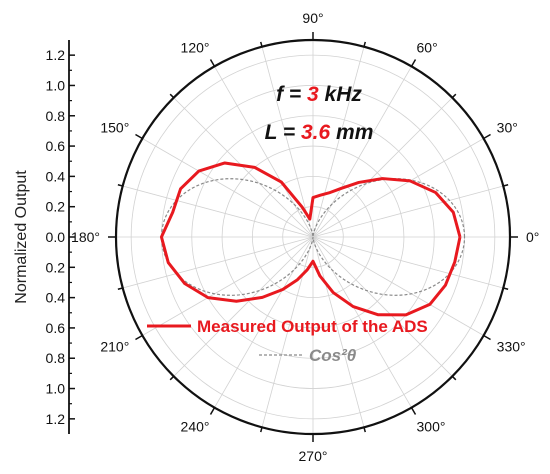 The image size is (550, 474). What do you see at coordinates (532, 237) in the screenshot?
I see `angle-label-0: 0°` at bounding box center [532, 237].